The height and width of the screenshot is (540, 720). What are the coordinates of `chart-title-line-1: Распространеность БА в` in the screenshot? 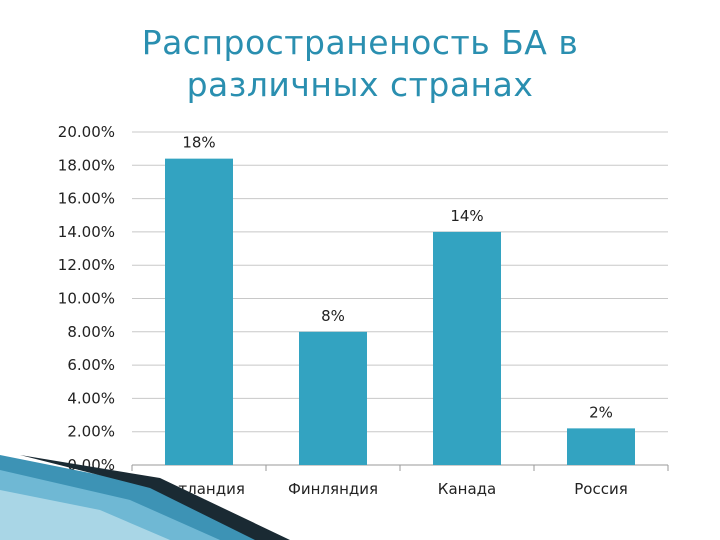 It's located at (360, 42).